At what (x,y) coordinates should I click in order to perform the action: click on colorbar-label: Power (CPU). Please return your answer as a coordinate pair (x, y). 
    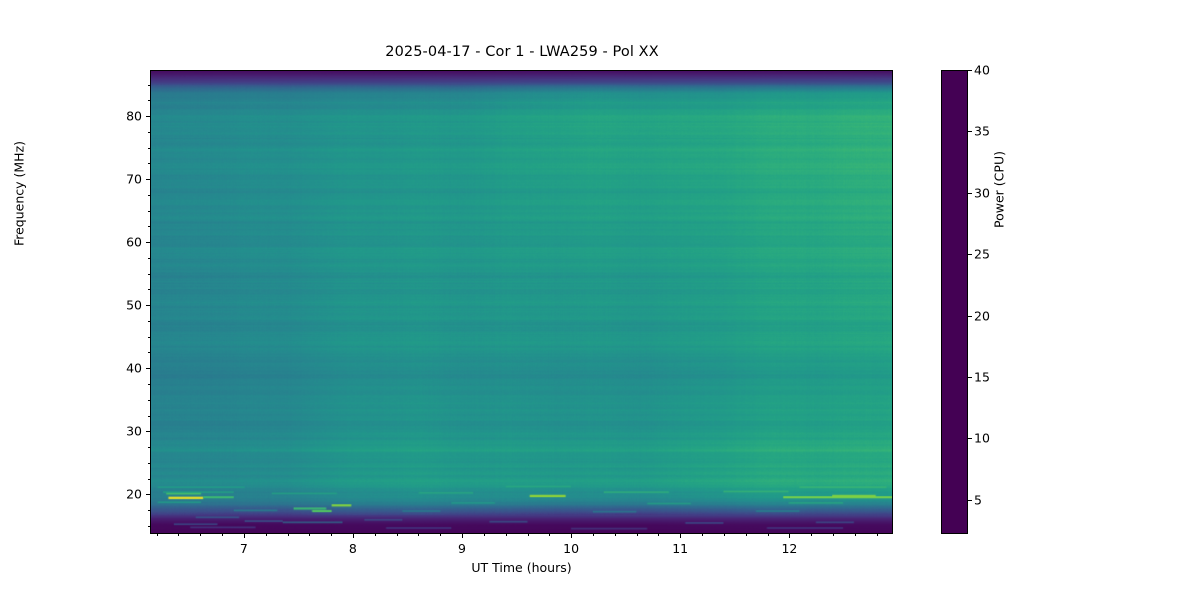
    Looking at the image, I should click on (999, 189).